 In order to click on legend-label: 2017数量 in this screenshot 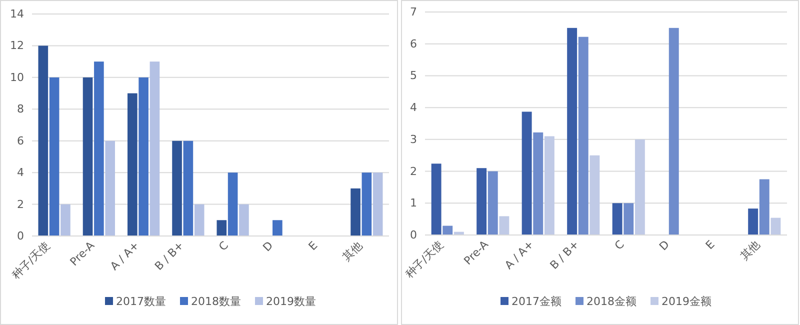, I will do `click(141, 301)`.